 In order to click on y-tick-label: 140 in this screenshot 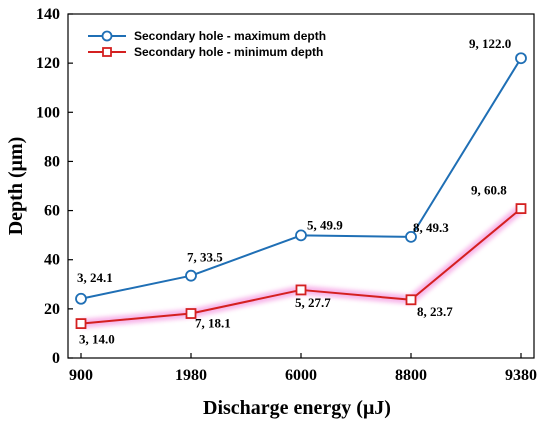, I will do `click(48, 14)`.